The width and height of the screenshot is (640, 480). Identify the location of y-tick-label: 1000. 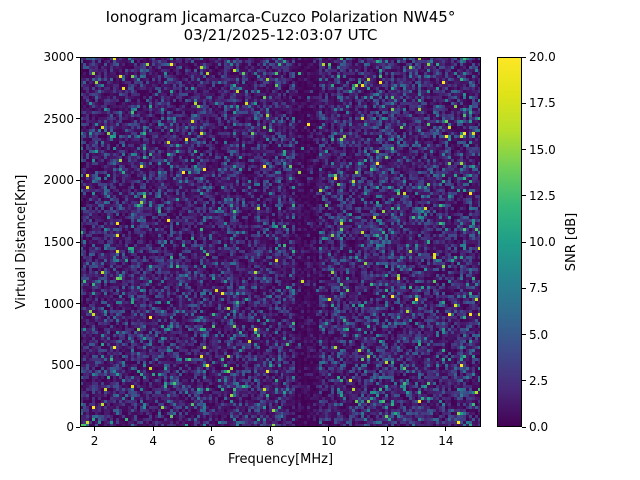
(58, 303).